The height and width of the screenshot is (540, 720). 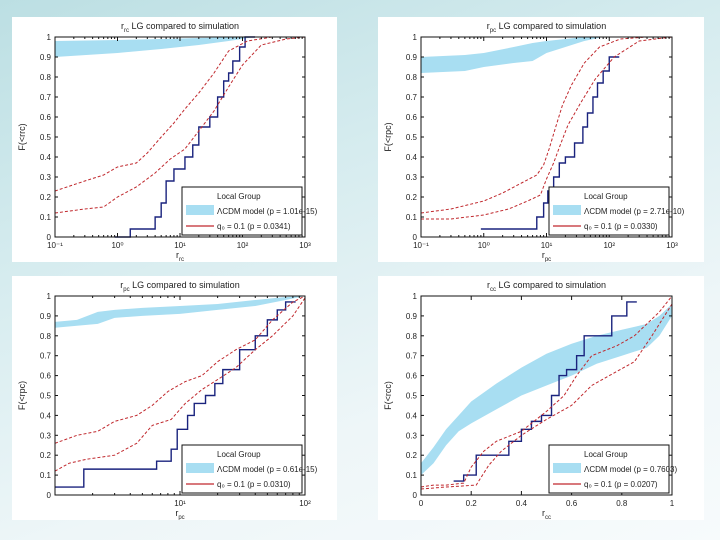 I want to click on x-tick-label: 1, so click(x=672, y=503).